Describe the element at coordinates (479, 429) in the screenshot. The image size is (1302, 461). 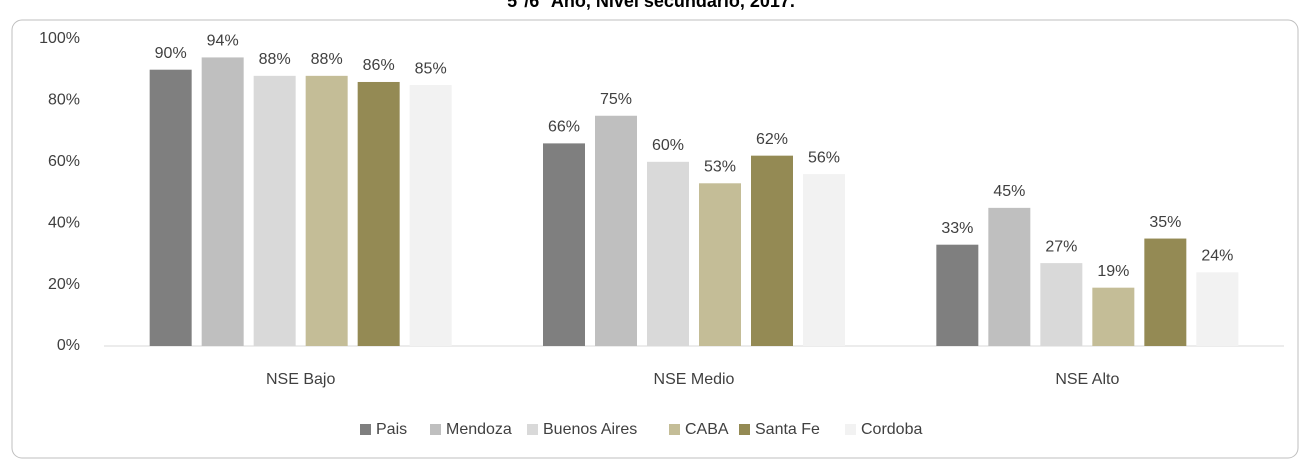
I see `legend-label: Mendoza` at that location.